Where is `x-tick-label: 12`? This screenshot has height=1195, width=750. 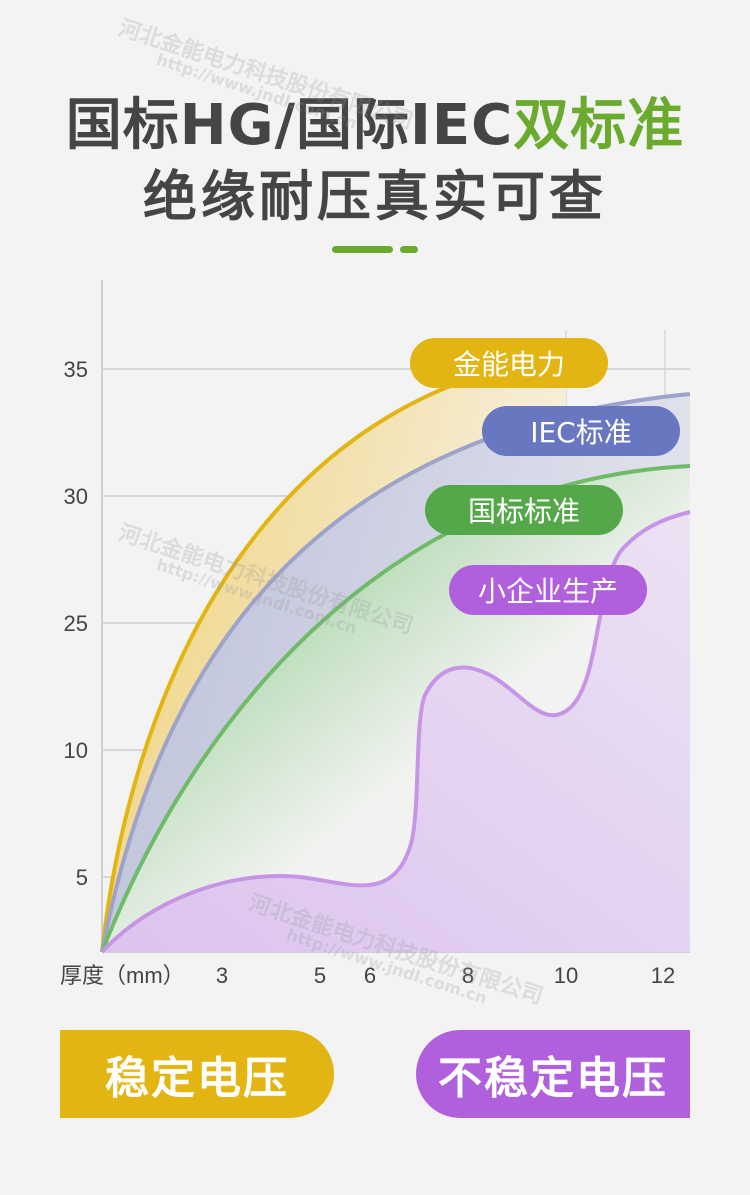
x-tick-label: 12 is located at coordinates (663, 975).